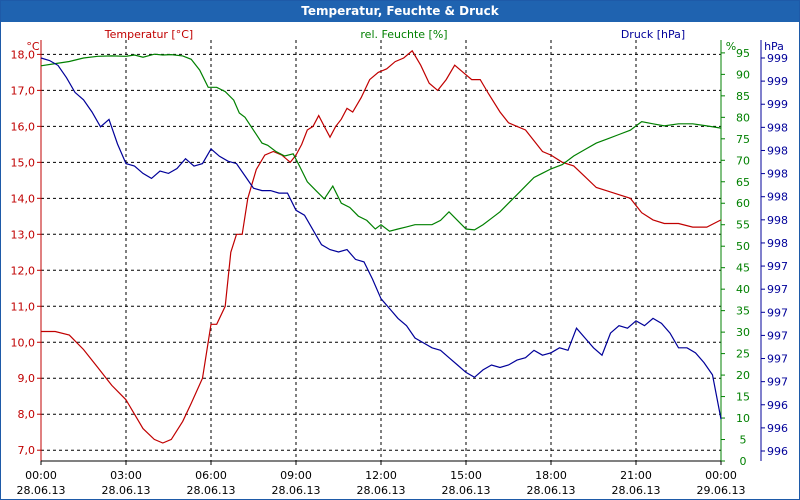 Image resolution: width=800 pixels, height=500 pixels. Describe the element at coordinates (774, 46) in the screenshot. I see `pressure-unit: hPa` at that location.